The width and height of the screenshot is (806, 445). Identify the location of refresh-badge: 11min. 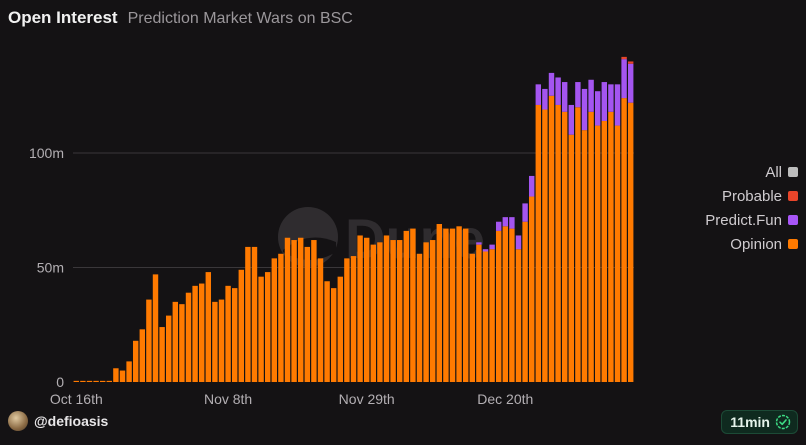
(759, 422).